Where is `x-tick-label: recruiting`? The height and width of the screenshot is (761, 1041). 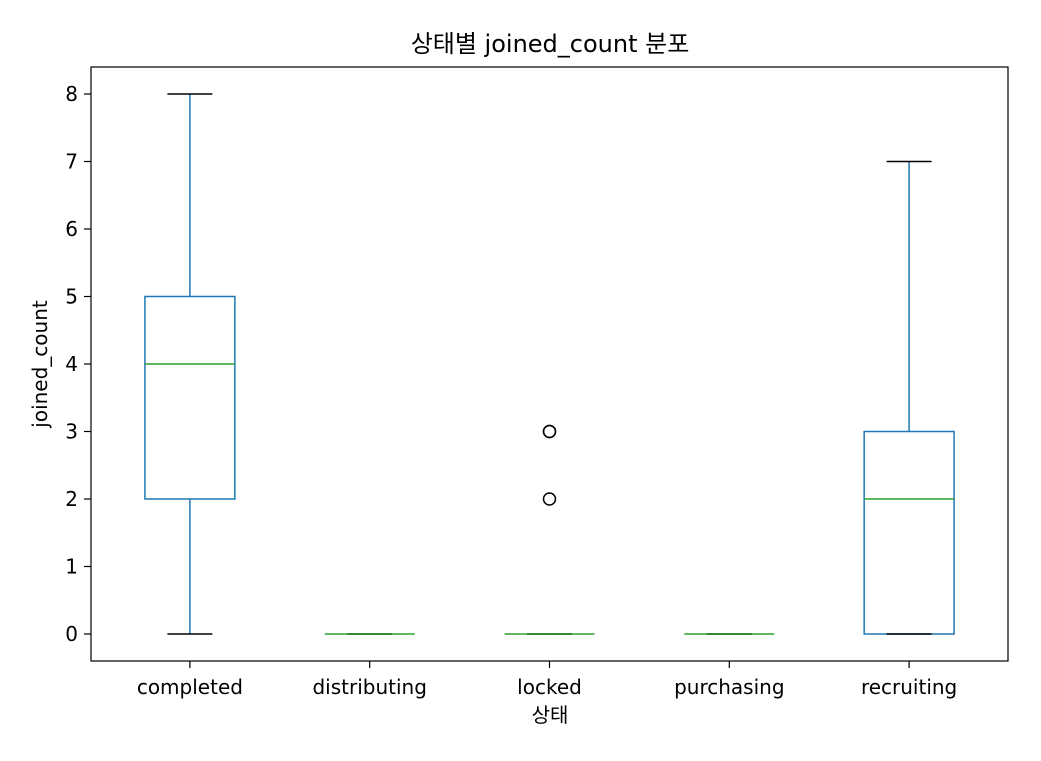 x-tick-label: recruiting is located at coordinates (909, 687).